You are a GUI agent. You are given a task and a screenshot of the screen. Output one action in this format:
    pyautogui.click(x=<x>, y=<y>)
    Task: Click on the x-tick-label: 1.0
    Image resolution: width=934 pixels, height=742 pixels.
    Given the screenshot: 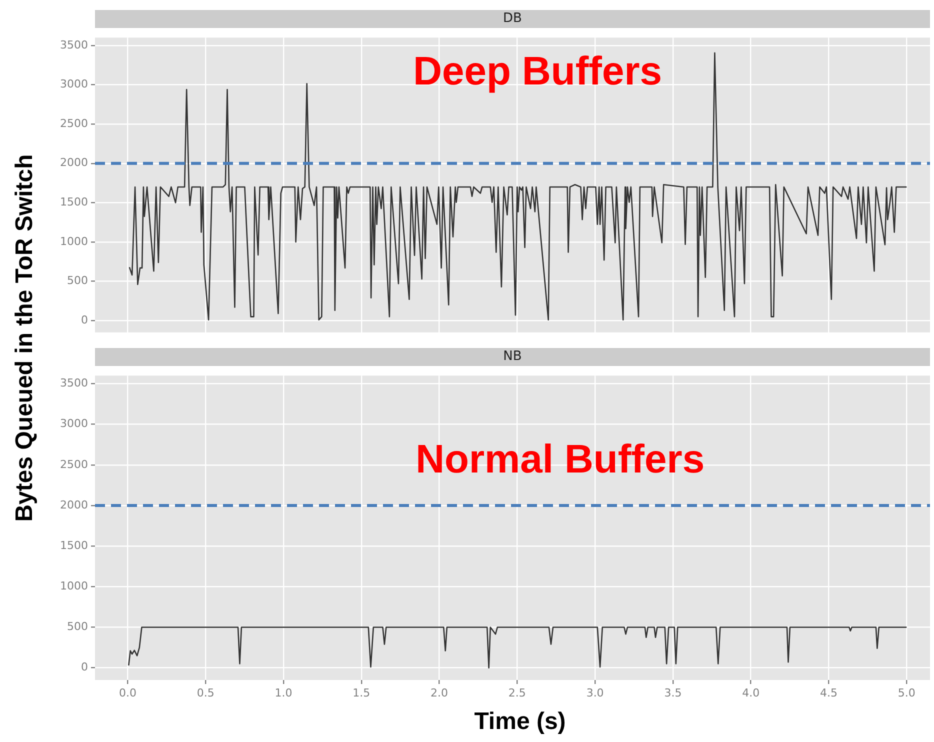 What is the action you would take?
    pyautogui.click(x=283, y=693)
    